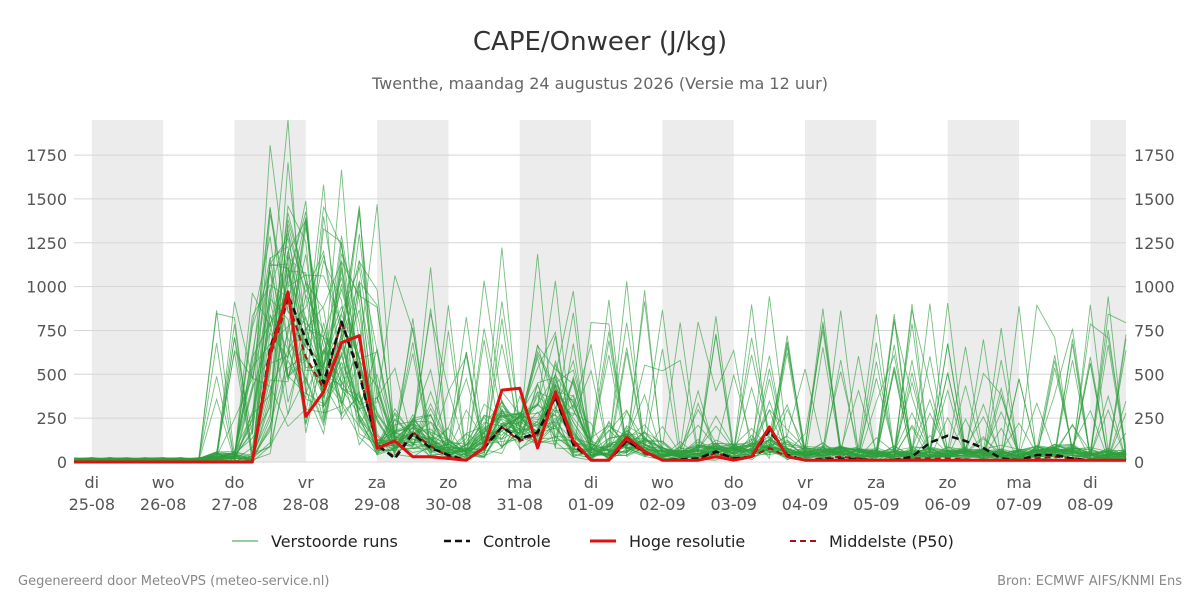 This screenshot has width=1200, height=600. I want to click on y-tick-label-right: 1250, so click(1154, 243).